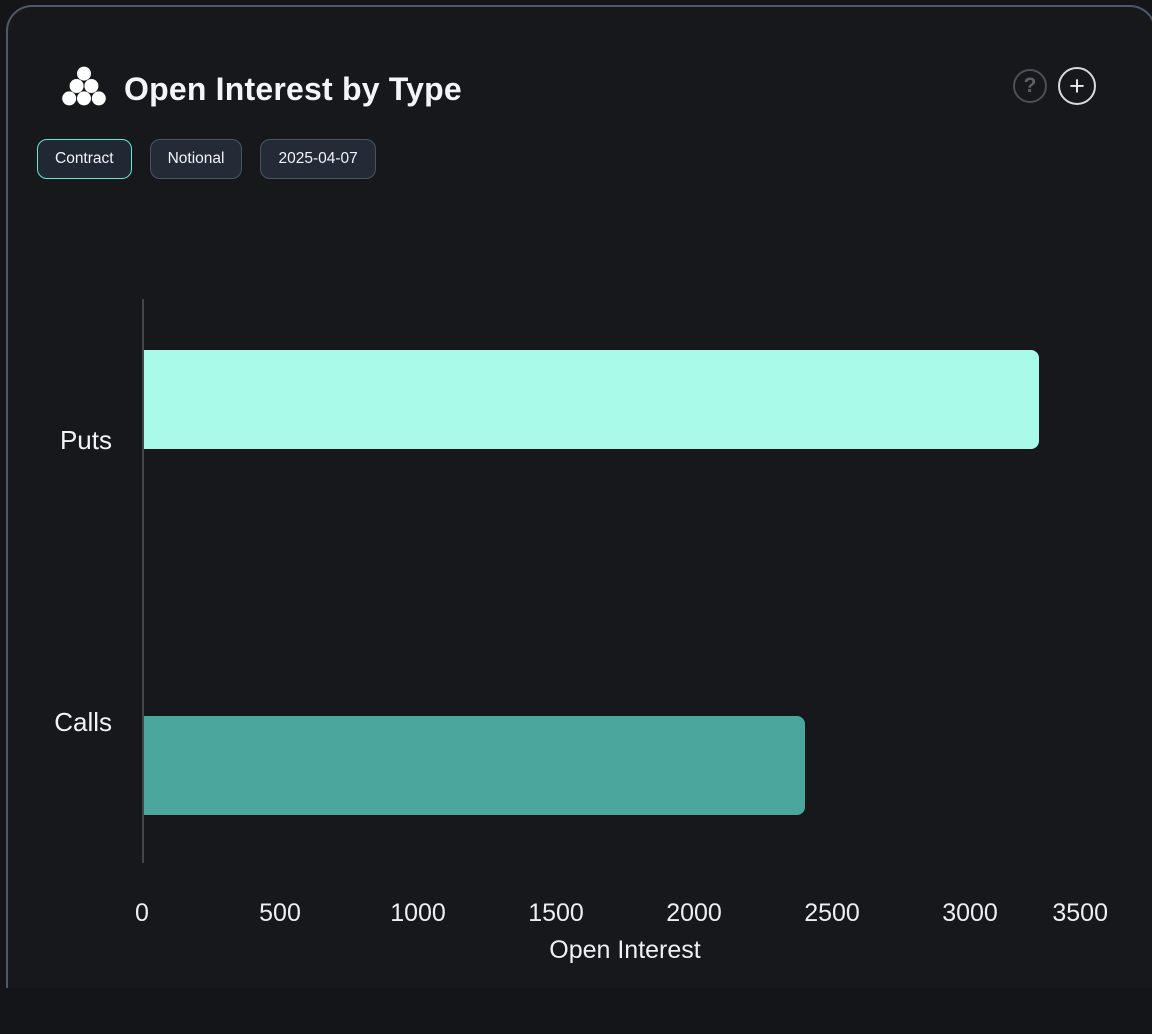 The width and height of the screenshot is (1152, 1034). Describe the element at coordinates (85, 440) in the screenshot. I see `category-label-puts: Puts` at that location.